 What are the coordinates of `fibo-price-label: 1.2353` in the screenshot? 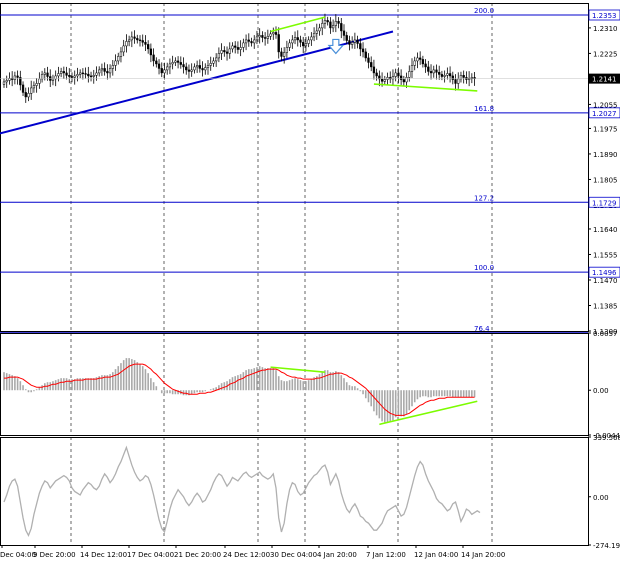 It's located at (604, 16).